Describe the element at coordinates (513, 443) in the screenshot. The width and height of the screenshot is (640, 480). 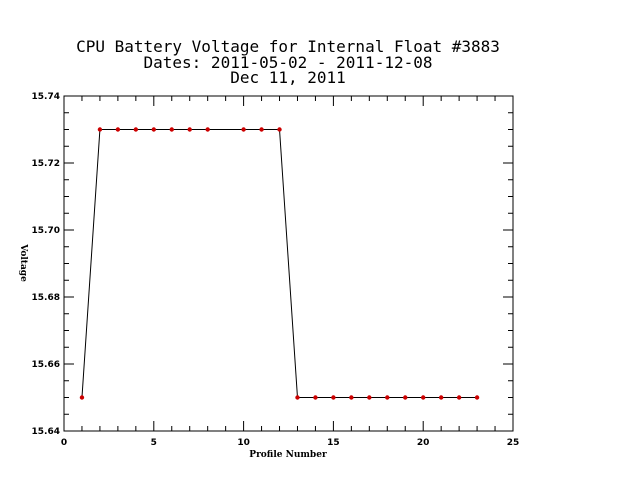
I see `x-tick-label: 25` at that location.